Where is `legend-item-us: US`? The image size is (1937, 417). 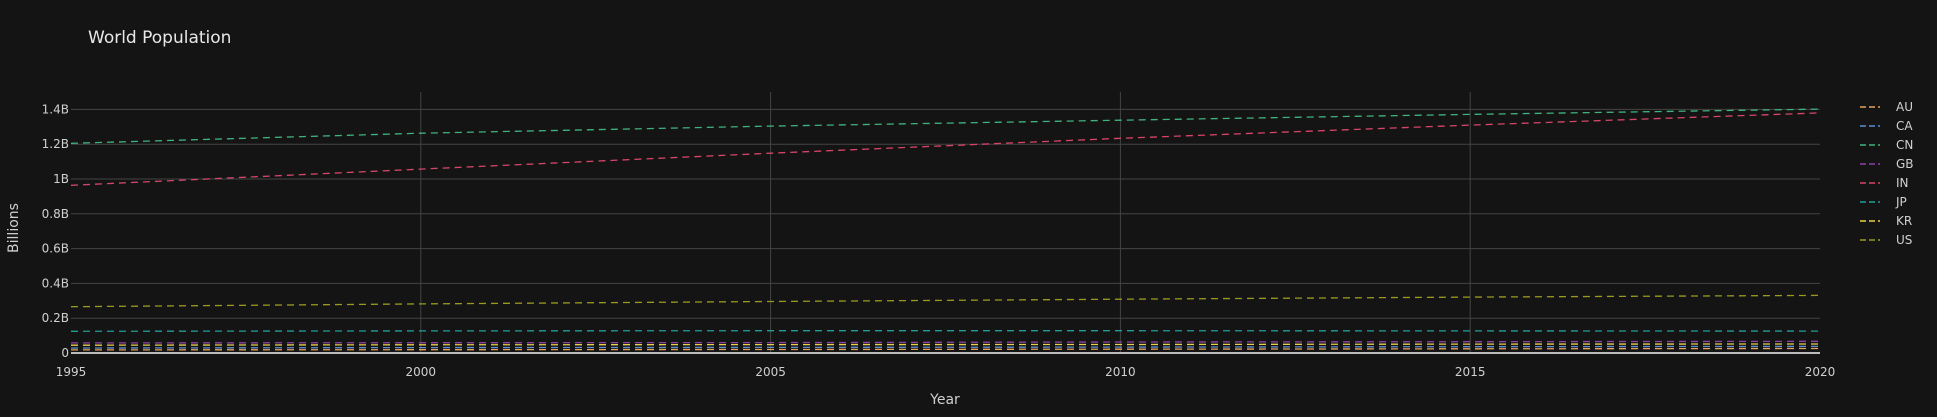
legend-item-us: US is located at coordinates (1886, 240).